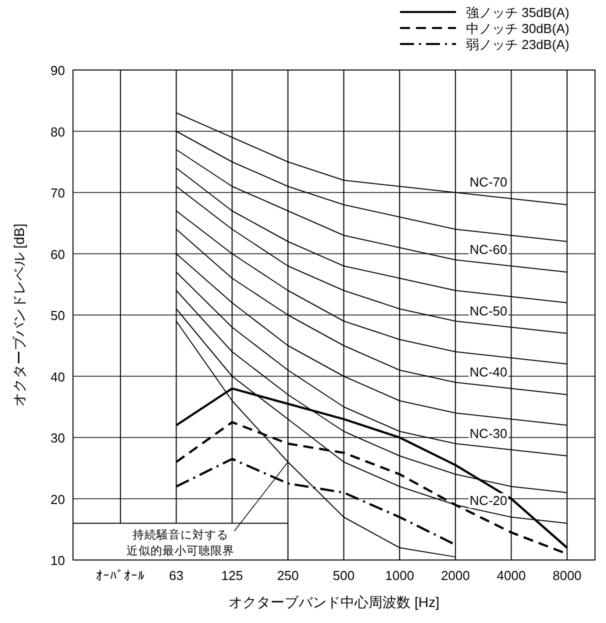 This screenshot has height=623, width=606. I want to click on annotation: NC-40, so click(489, 372).